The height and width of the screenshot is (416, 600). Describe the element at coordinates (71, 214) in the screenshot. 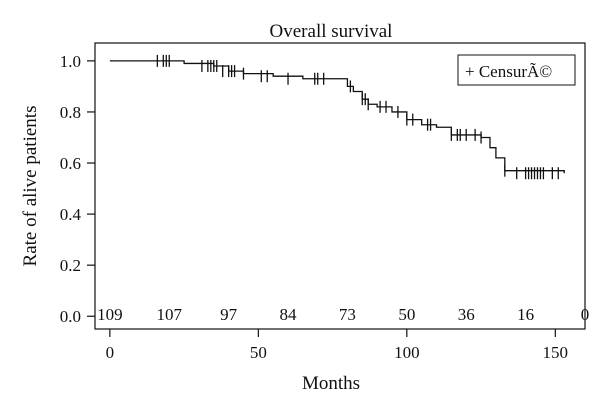

I see `y-tick-label: 0.4` at that location.